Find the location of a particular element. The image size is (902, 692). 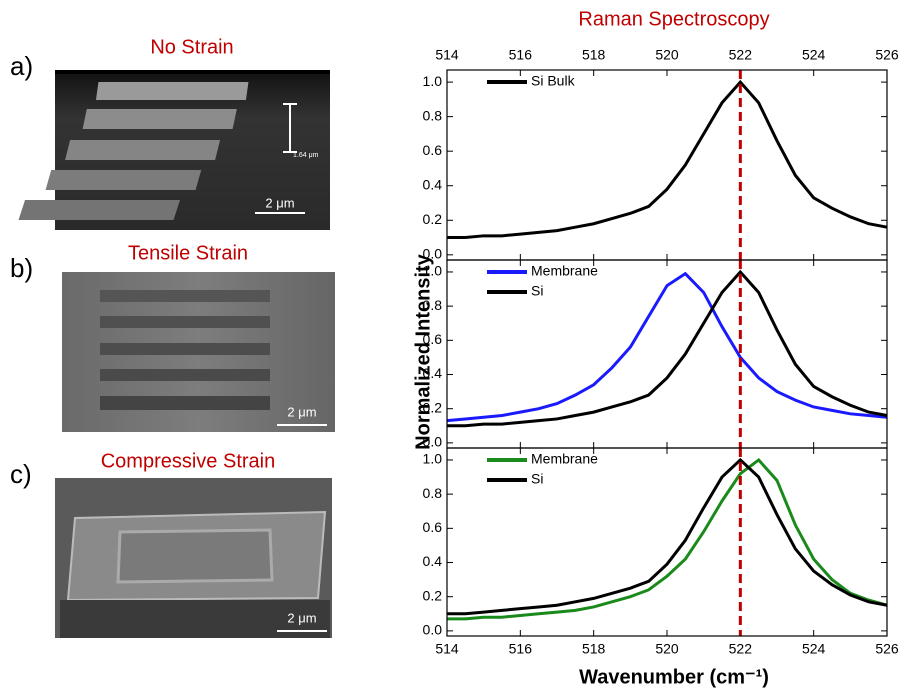

panel-title: Tensile Strain is located at coordinates (188, 253).